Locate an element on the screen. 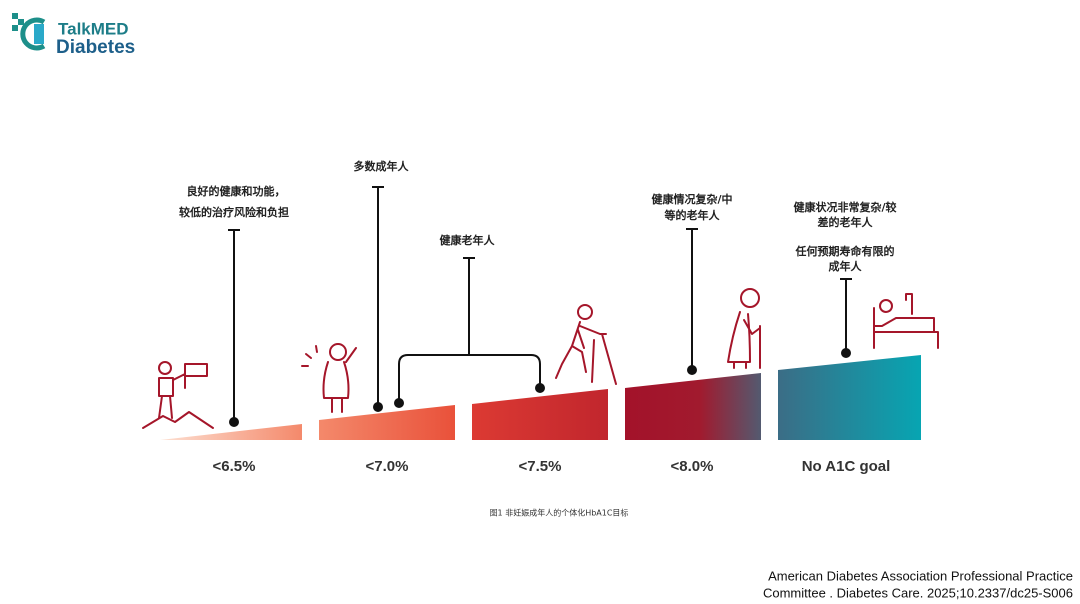 This screenshot has width=1080, height=604. annotation: 等的老年人 is located at coordinates (692, 215).